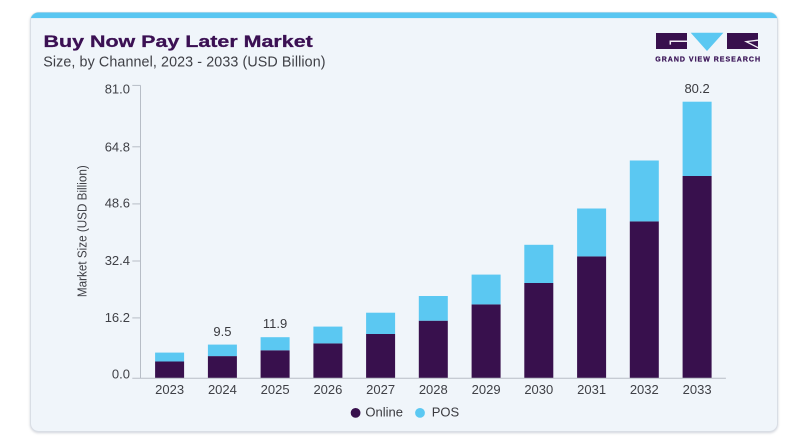 This screenshot has height=447, width=807. Describe the element at coordinates (327, 389) in the screenshot. I see `svg-text: 2026` at that location.